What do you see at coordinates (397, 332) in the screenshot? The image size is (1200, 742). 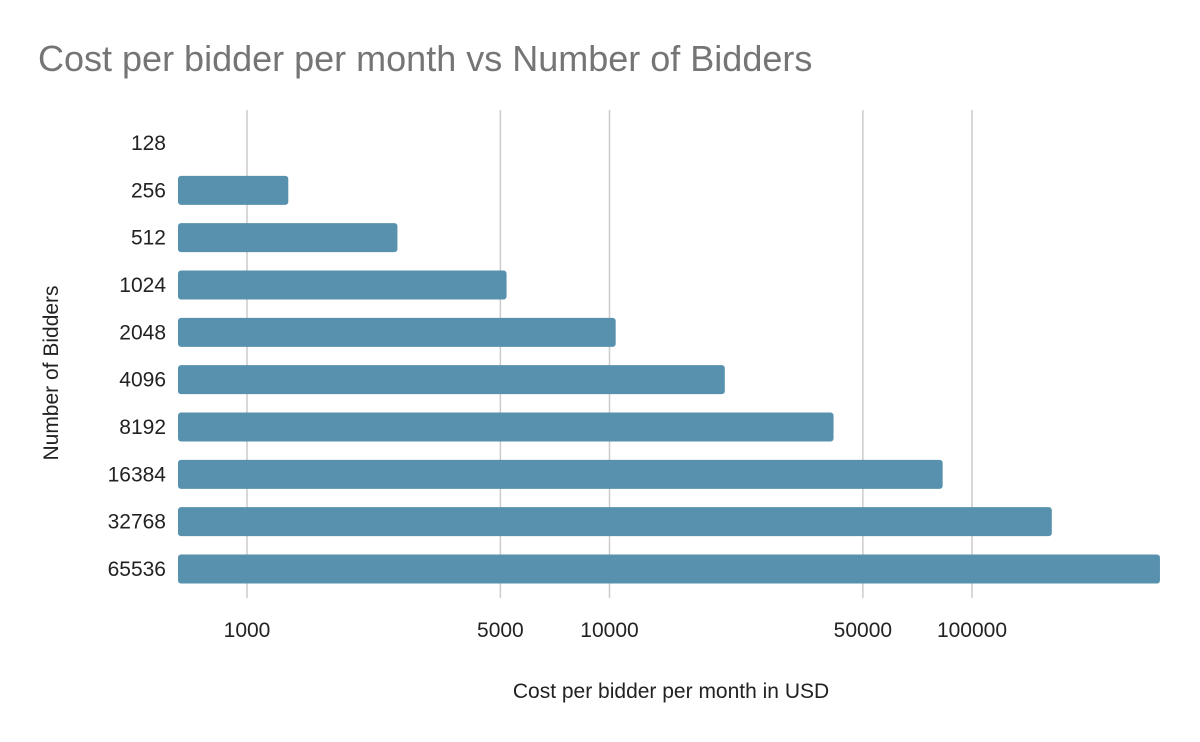 I see `bar-2048` at bounding box center [397, 332].